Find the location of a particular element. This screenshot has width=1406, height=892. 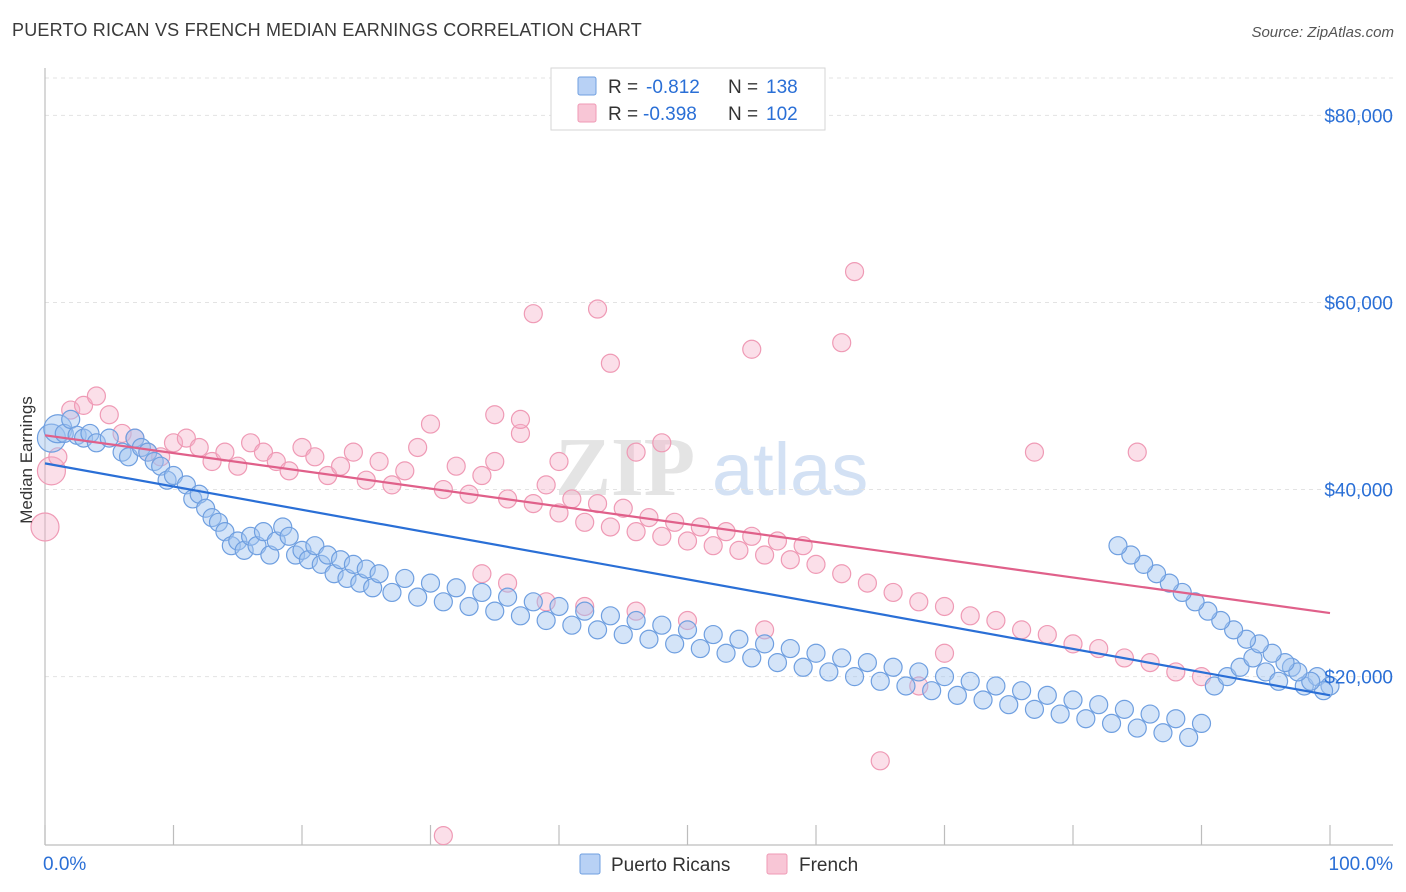

legend-n-label: N = is located at coordinates (743, 114).